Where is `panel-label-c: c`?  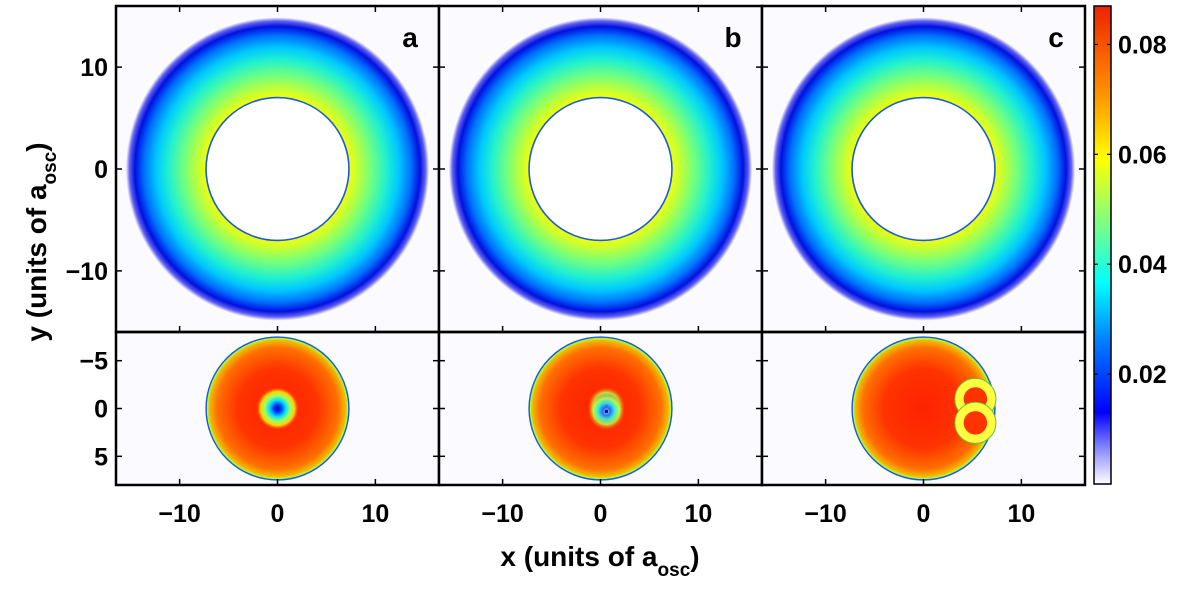
panel-label-c: c is located at coordinates (1056, 37).